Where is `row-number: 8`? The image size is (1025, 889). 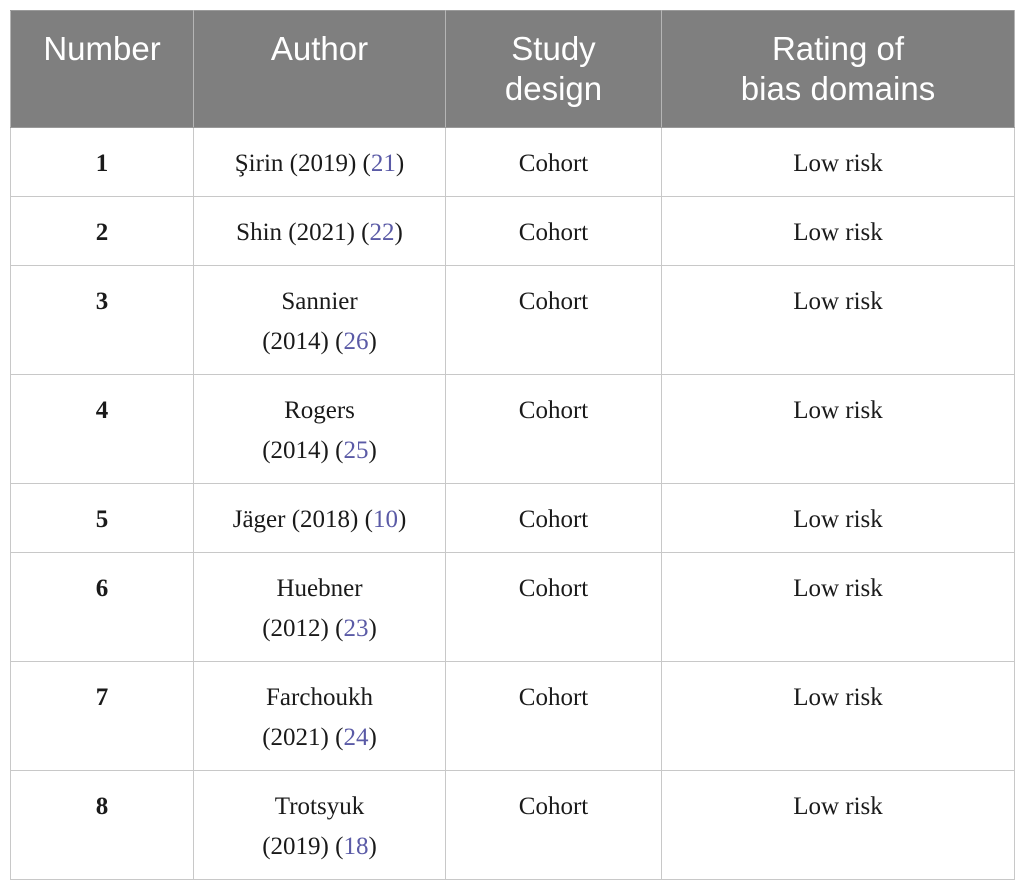 row-number: 8 is located at coordinates (102, 825).